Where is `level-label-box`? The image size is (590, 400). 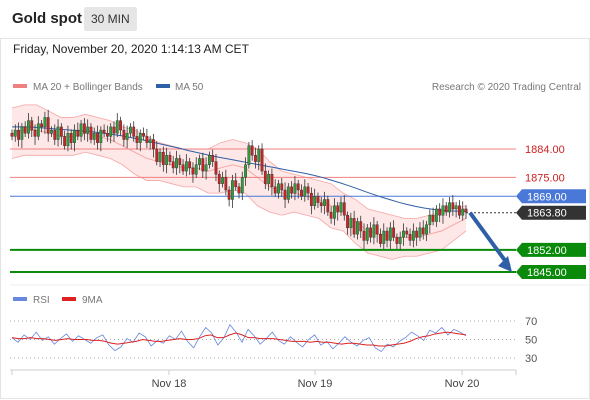
level-label-box is located at coordinates (551, 249).